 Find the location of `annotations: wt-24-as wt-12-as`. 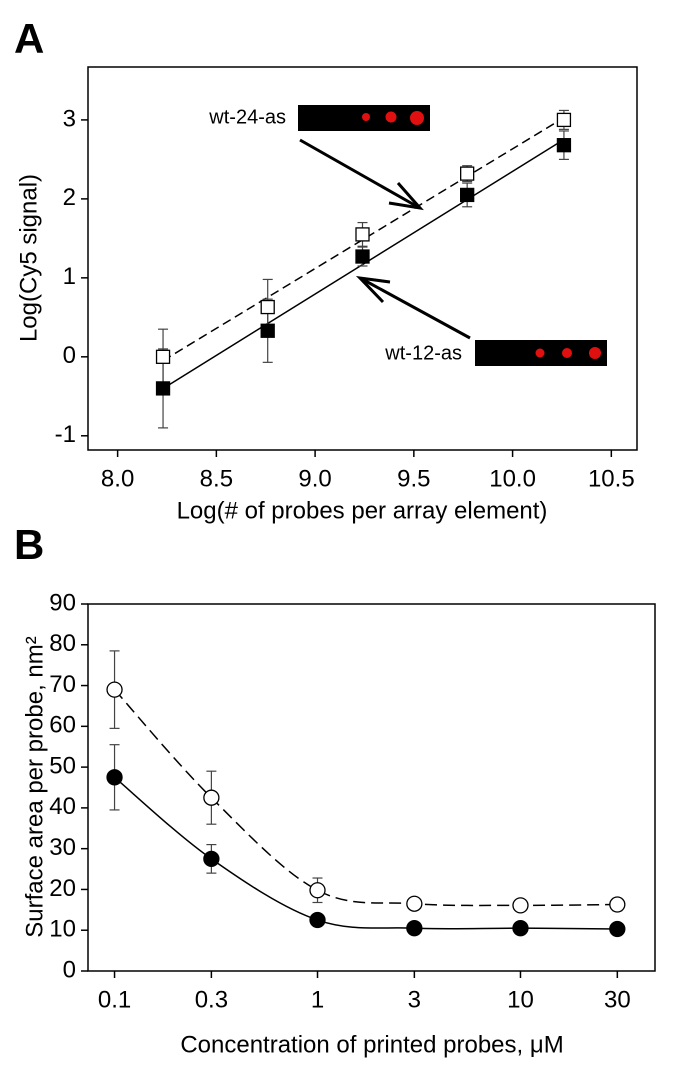

annotations: wt-24-as wt-12-as is located at coordinates (407, 235).